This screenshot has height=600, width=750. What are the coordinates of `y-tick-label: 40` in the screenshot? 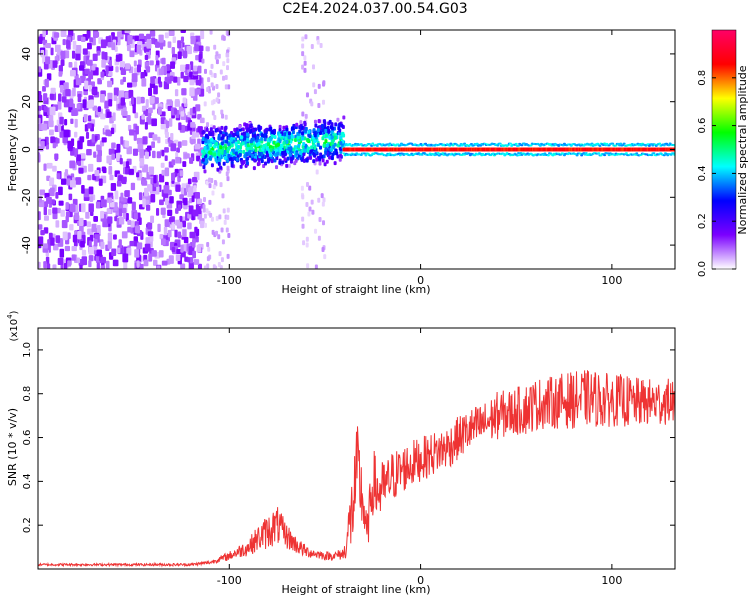 It's located at (26, 54).